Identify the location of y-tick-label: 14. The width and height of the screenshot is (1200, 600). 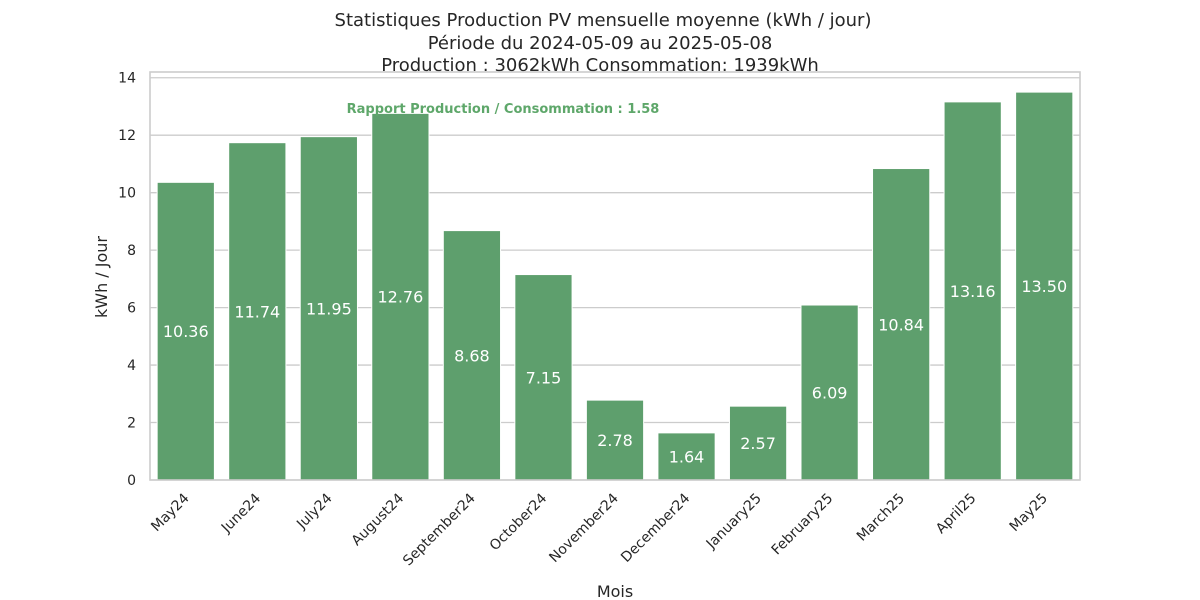
(127, 79).